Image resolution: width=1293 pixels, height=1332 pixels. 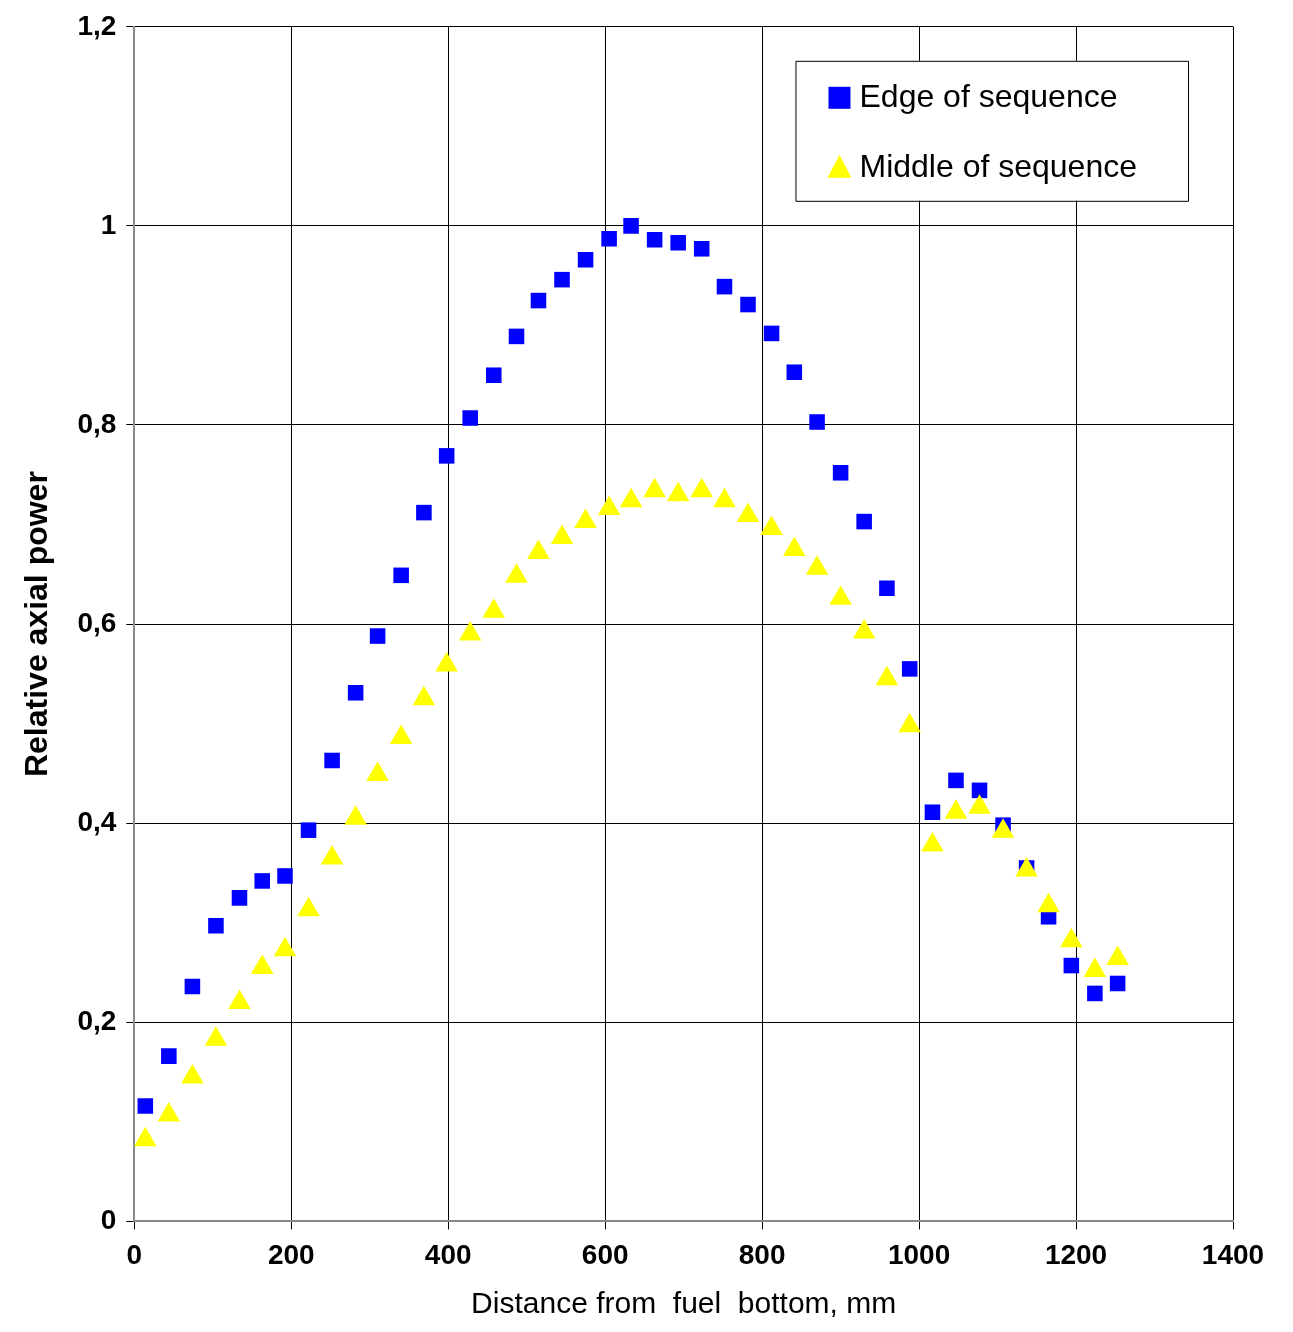 What do you see at coordinates (291, 1254) in the screenshot?
I see `x-tick-label: 200` at bounding box center [291, 1254].